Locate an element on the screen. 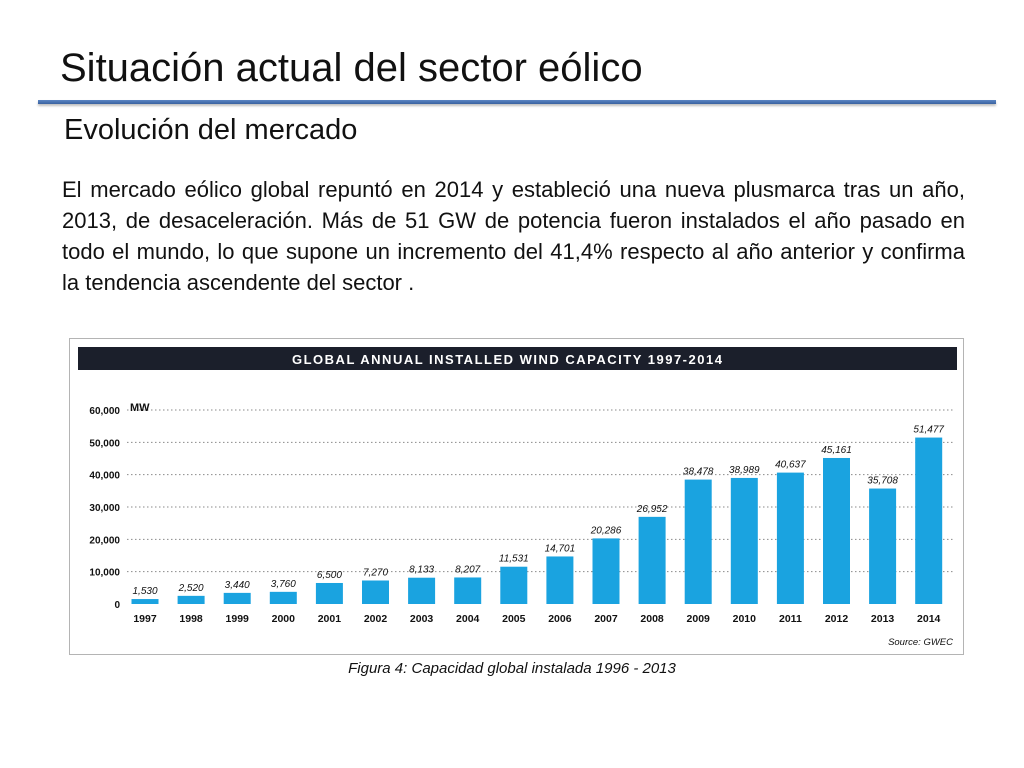 This screenshot has width=1024, height=768. x-tick-label: 1997 is located at coordinates (145, 619).